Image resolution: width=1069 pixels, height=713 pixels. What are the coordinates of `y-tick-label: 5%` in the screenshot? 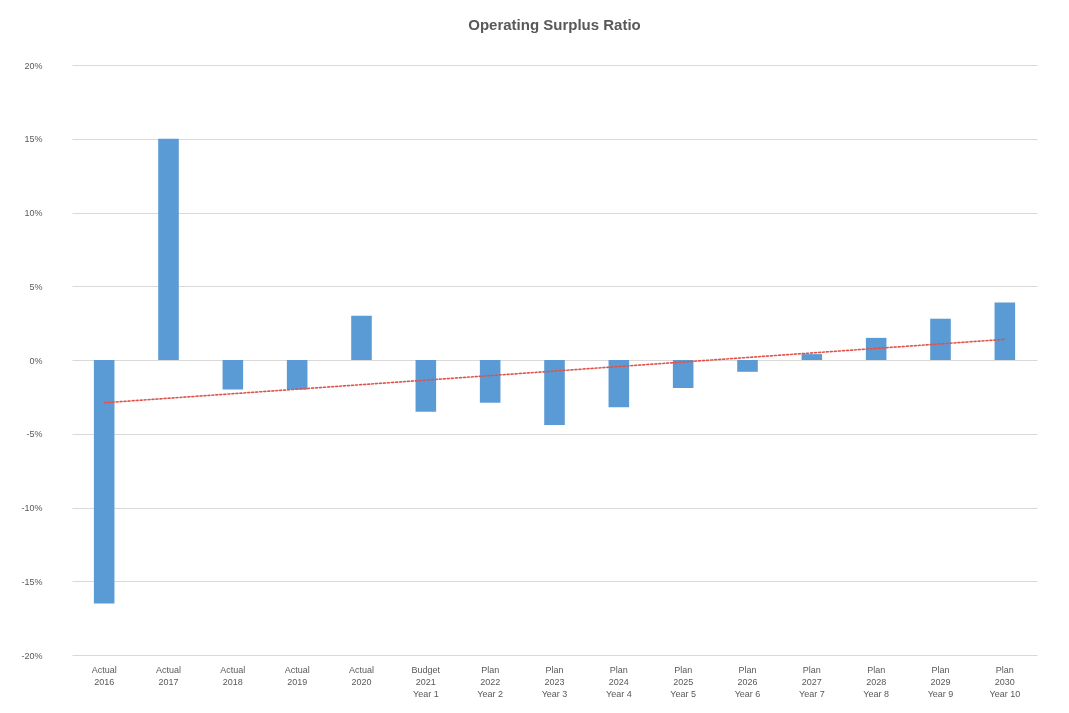 It's located at (36, 286).